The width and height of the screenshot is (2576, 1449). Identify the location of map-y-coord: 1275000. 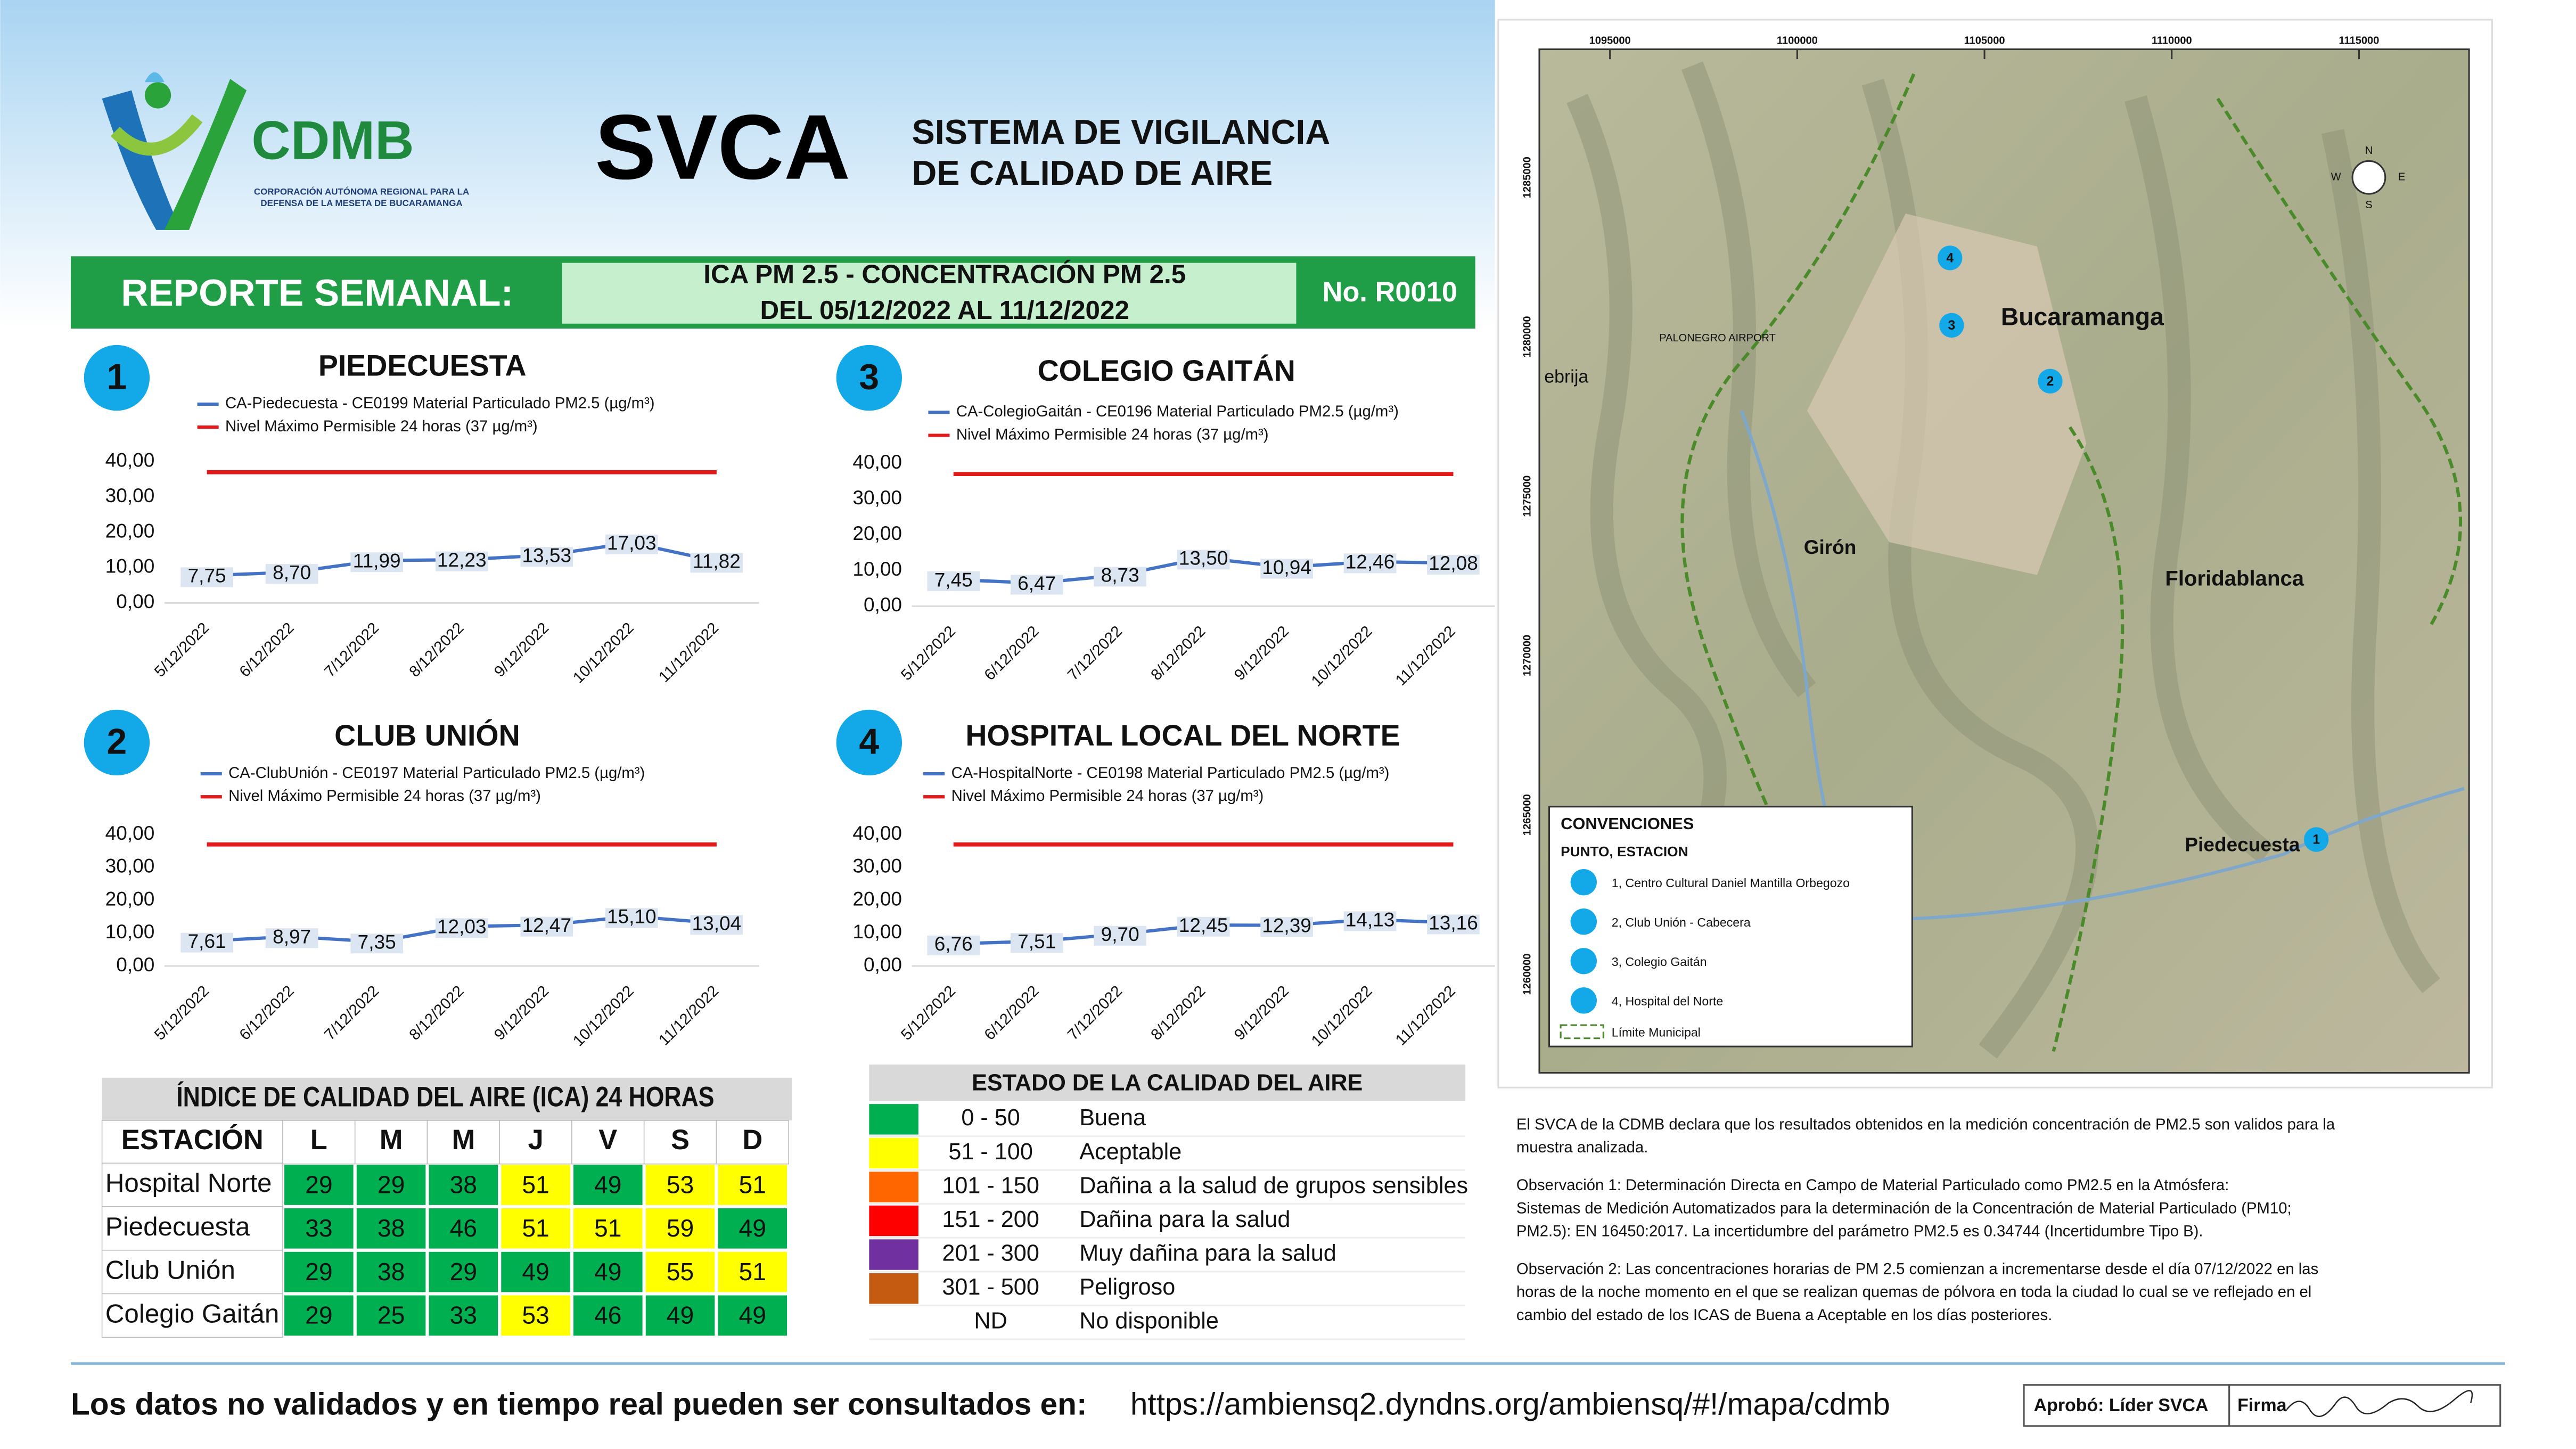
(1527, 496).